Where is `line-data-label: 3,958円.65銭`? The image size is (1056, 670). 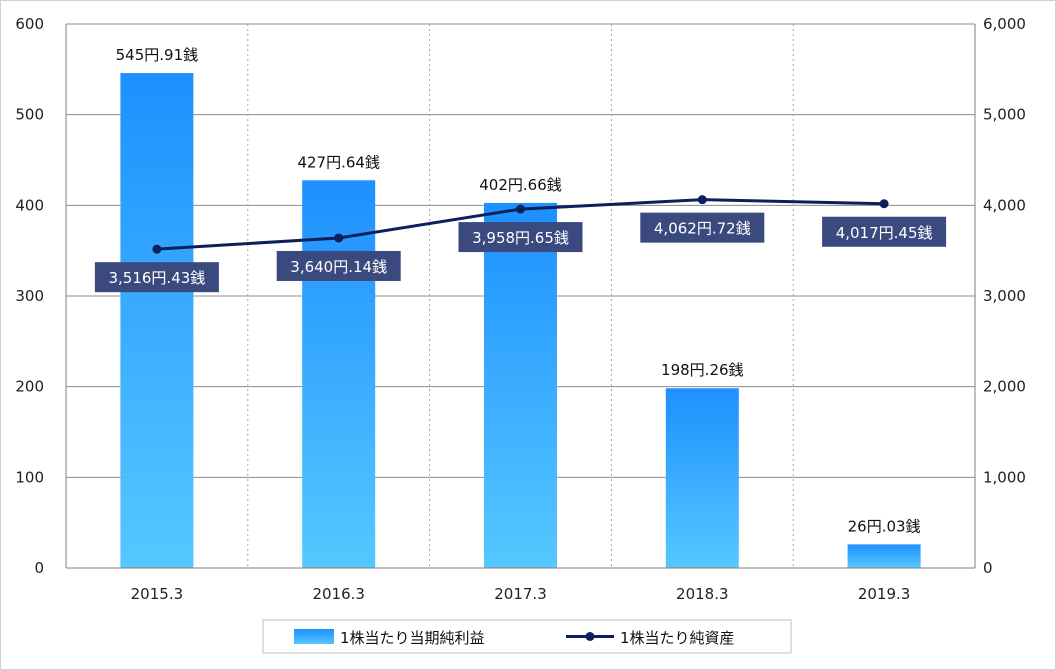 line-data-label: 3,958円.65銭 is located at coordinates (520, 238).